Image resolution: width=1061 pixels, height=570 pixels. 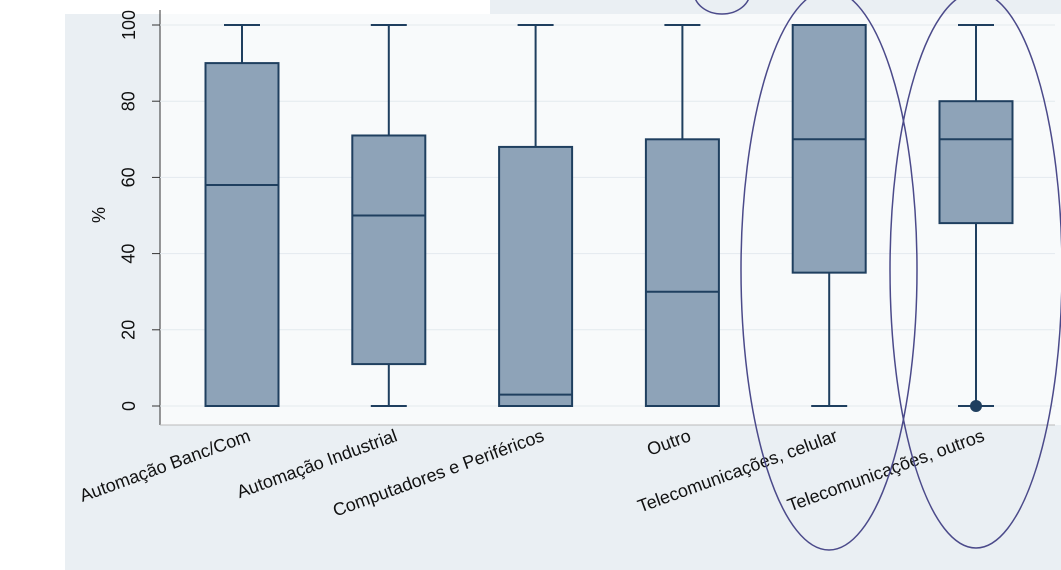 I want to click on y-tick-label: 20, so click(x=129, y=330).